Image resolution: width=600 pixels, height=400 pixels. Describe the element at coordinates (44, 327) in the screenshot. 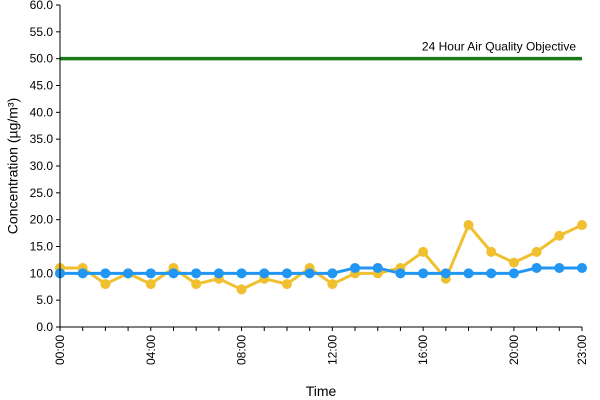

I see `y-tick-label: 0.0` at that location.